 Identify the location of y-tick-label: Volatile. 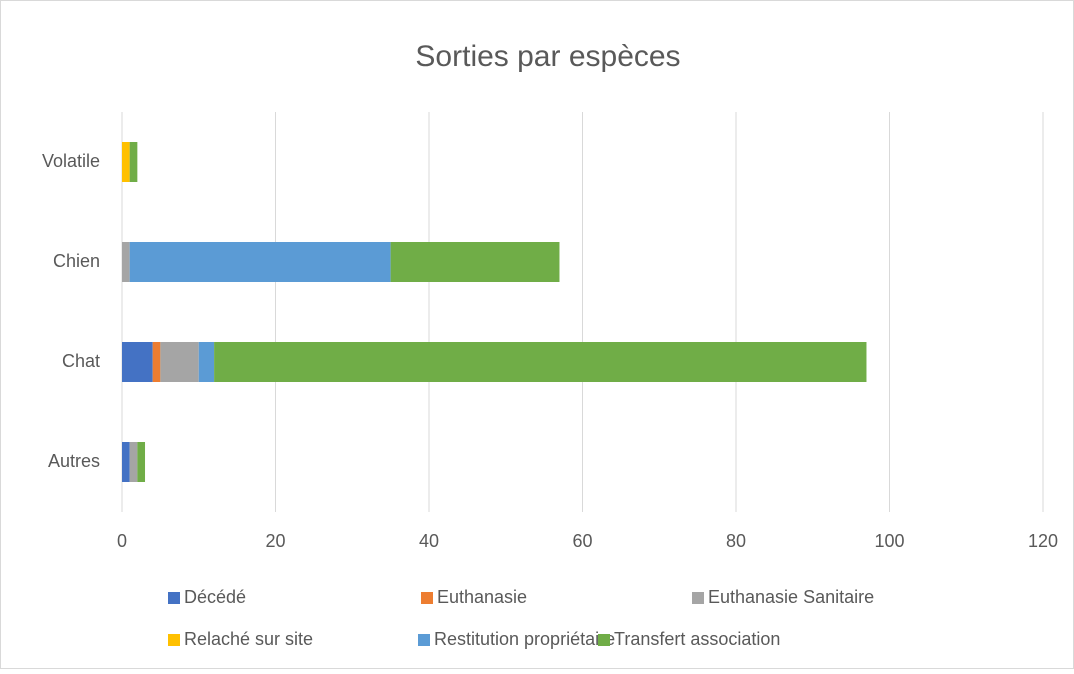
(71, 161).